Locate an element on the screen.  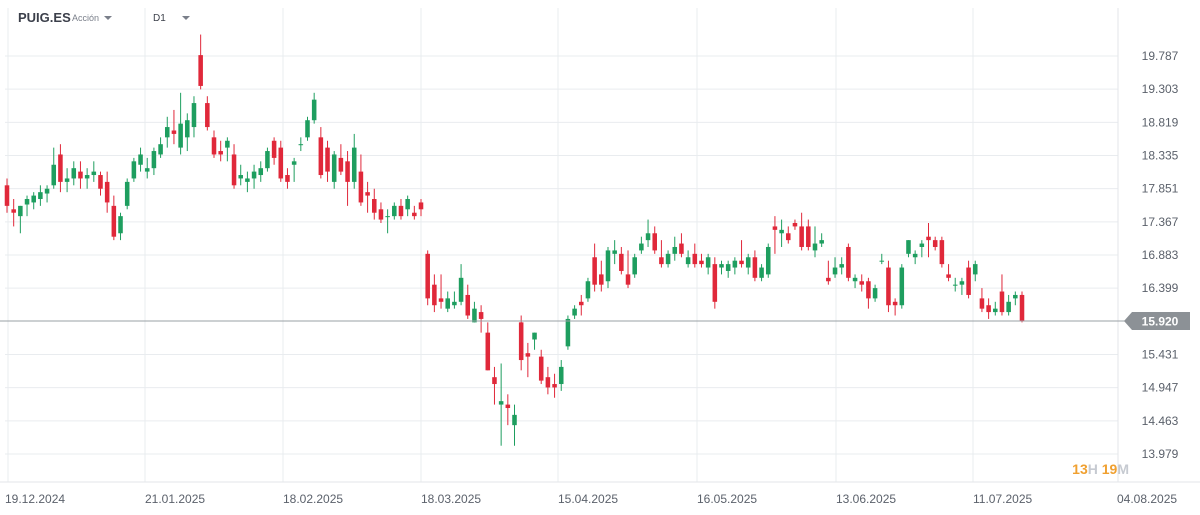
timeframe-selector: D1 is located at coordinates (159, 18).